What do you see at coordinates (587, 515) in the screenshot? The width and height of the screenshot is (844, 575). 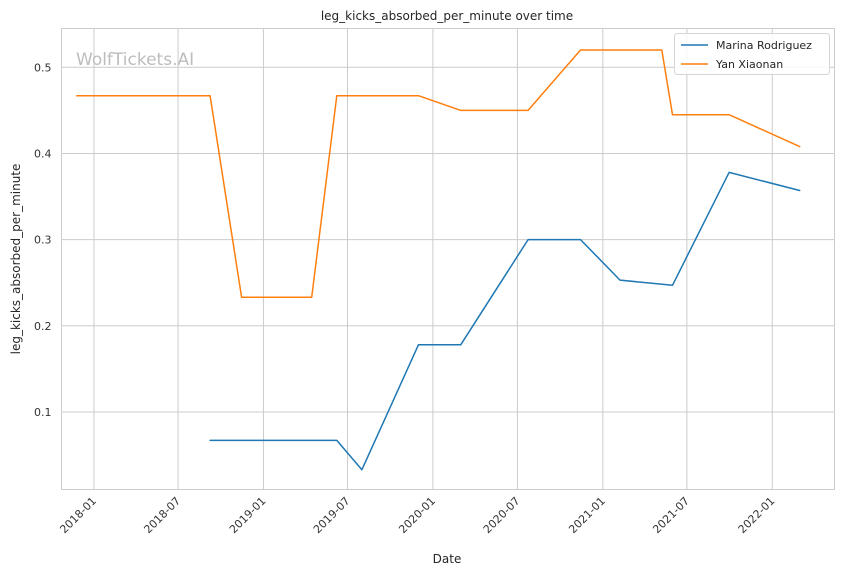 I see `x-tick-label: 2021-01` at bounding box center [587, 515].